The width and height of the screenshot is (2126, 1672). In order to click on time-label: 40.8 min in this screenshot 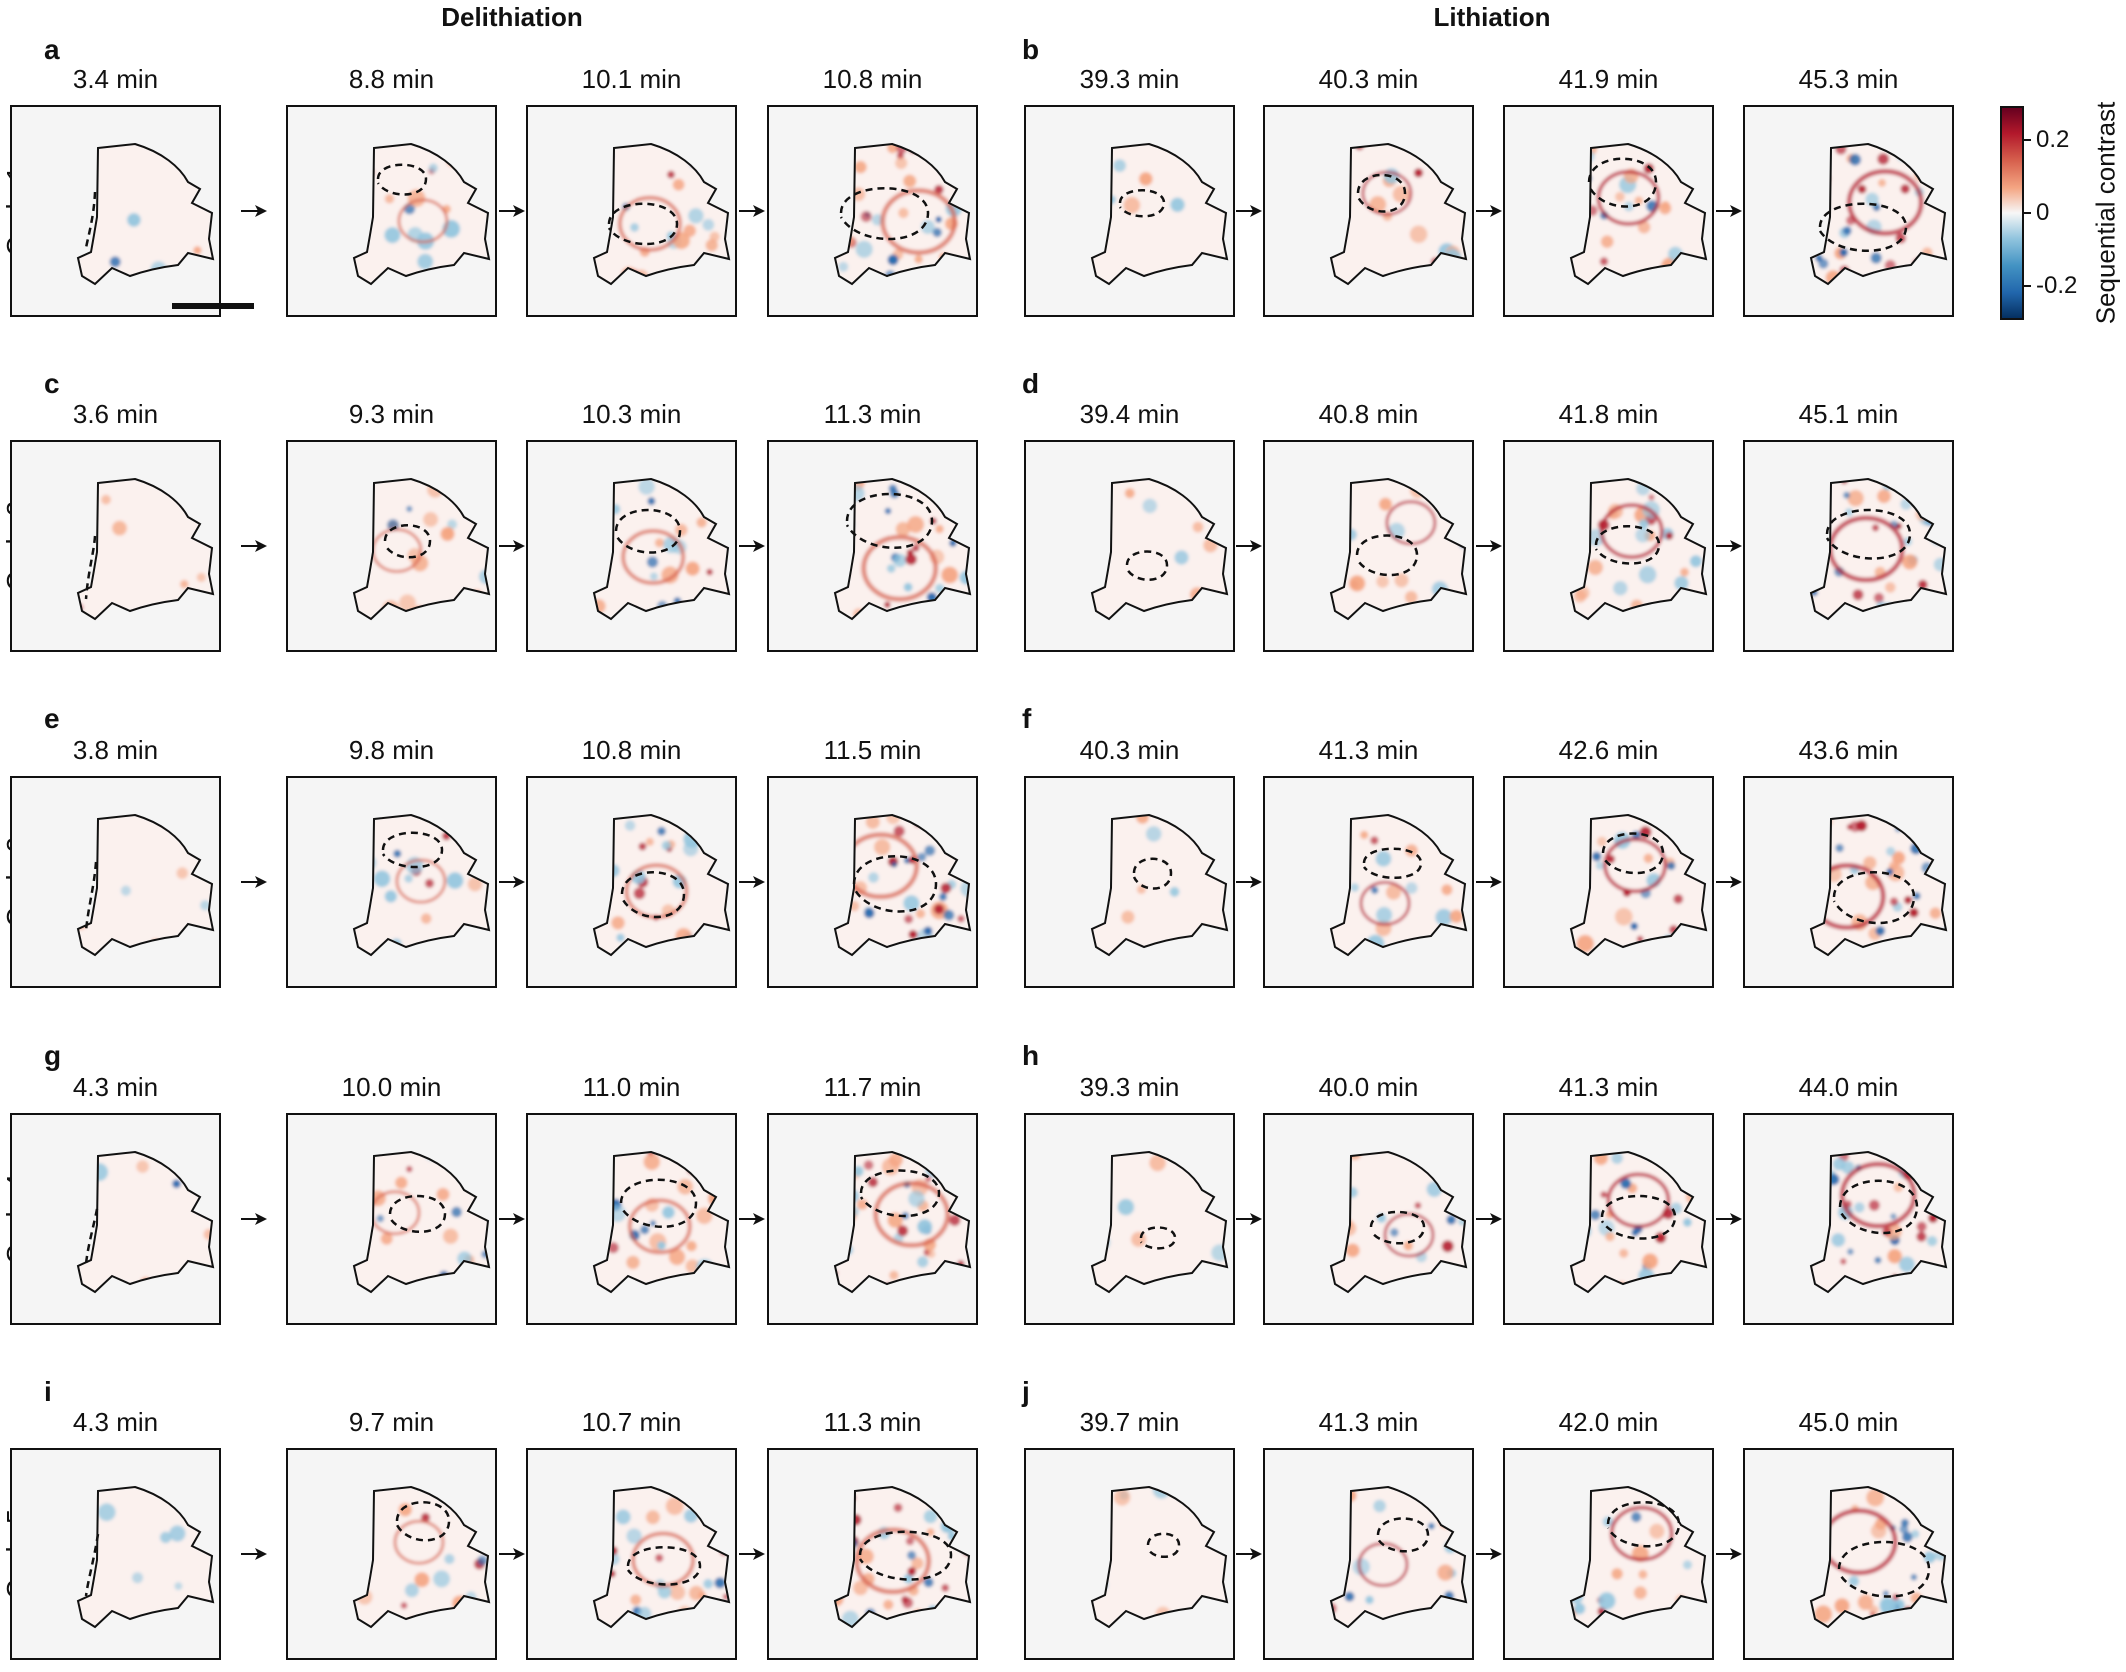, I will do `click(1368, 414)`.